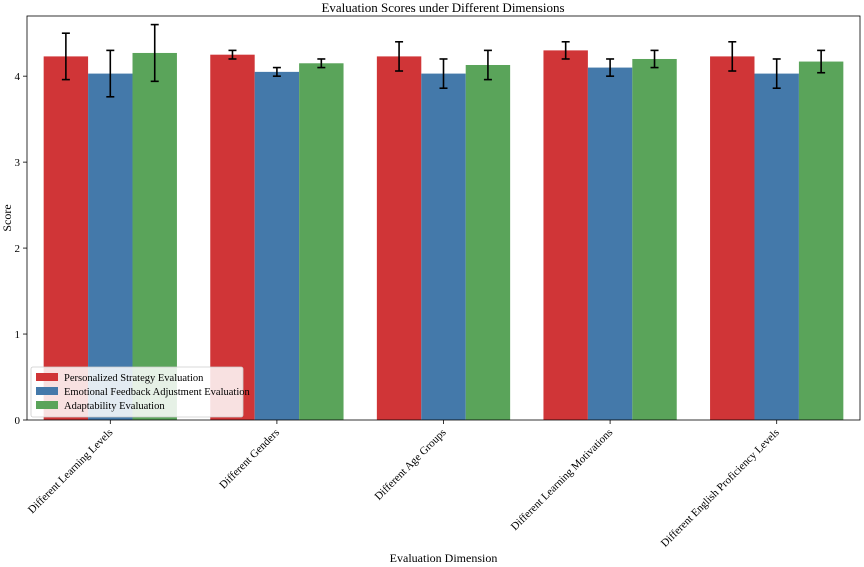  Describe the element at coordinates (18, 249) in the screenshot. I see `y-tick-label-2: 2` at that location.